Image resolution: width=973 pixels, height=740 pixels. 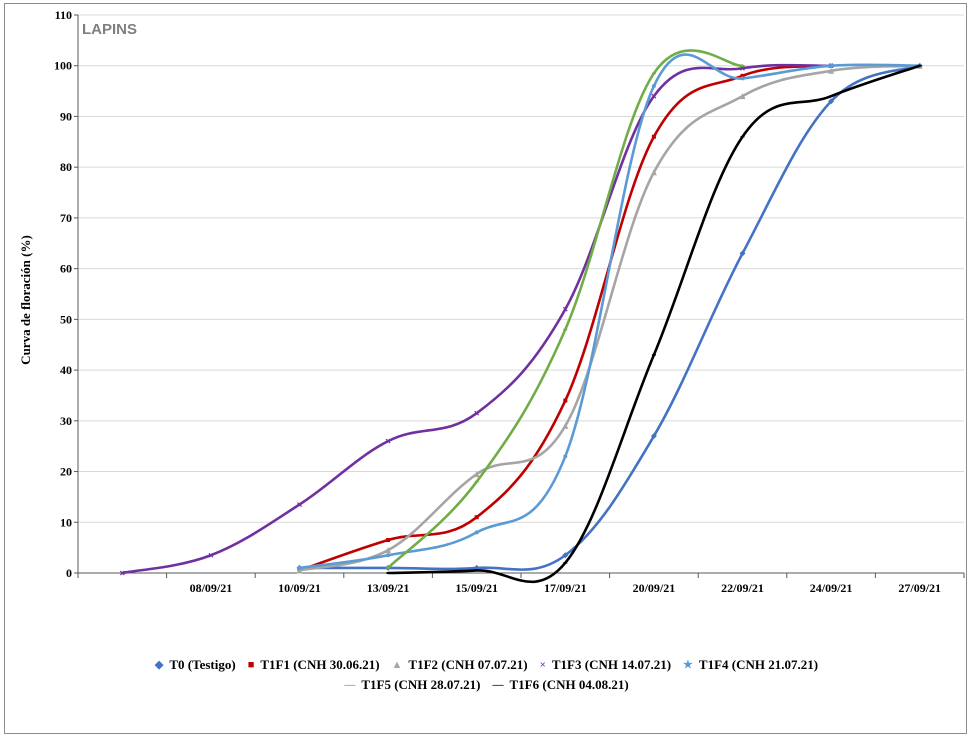 What do you see at coordinates (476, 588) in the screenshot?
I see `x-tick-label: 15/09/21` at bounding box center [476, 588].